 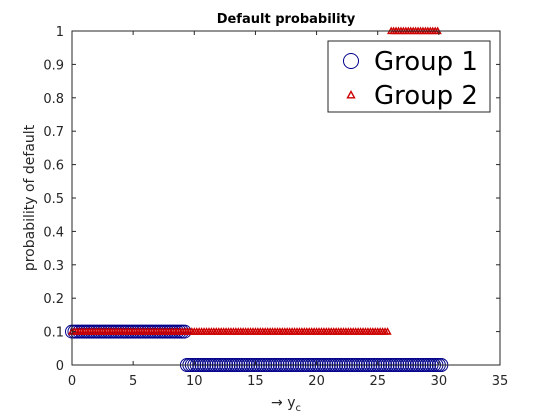 I want to click on x-tick-label: 20, so click(x=316, y=381).